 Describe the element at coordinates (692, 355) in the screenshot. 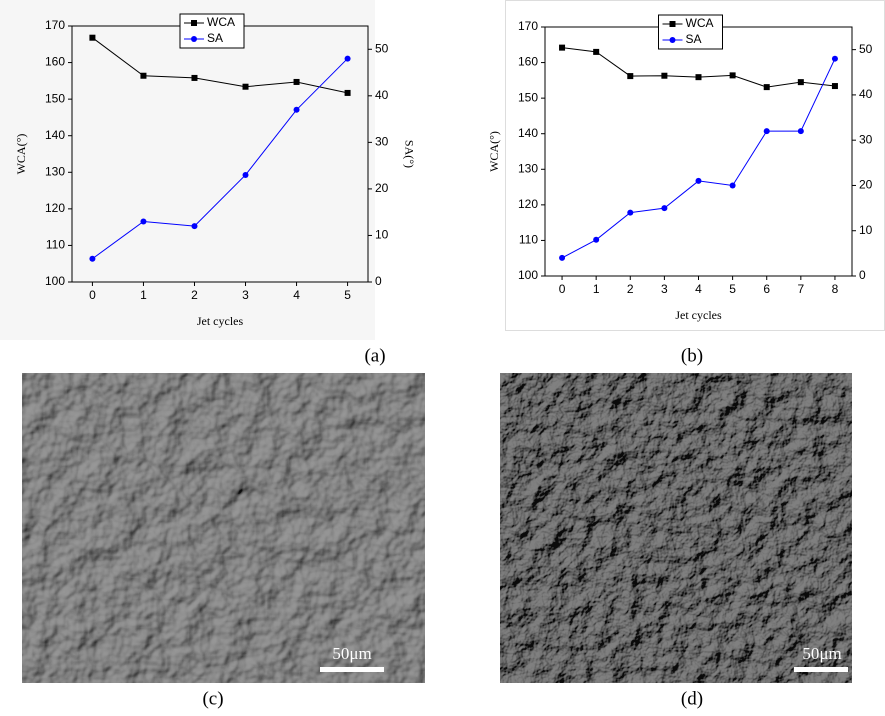

I see `panel-label: (b)` at that location.